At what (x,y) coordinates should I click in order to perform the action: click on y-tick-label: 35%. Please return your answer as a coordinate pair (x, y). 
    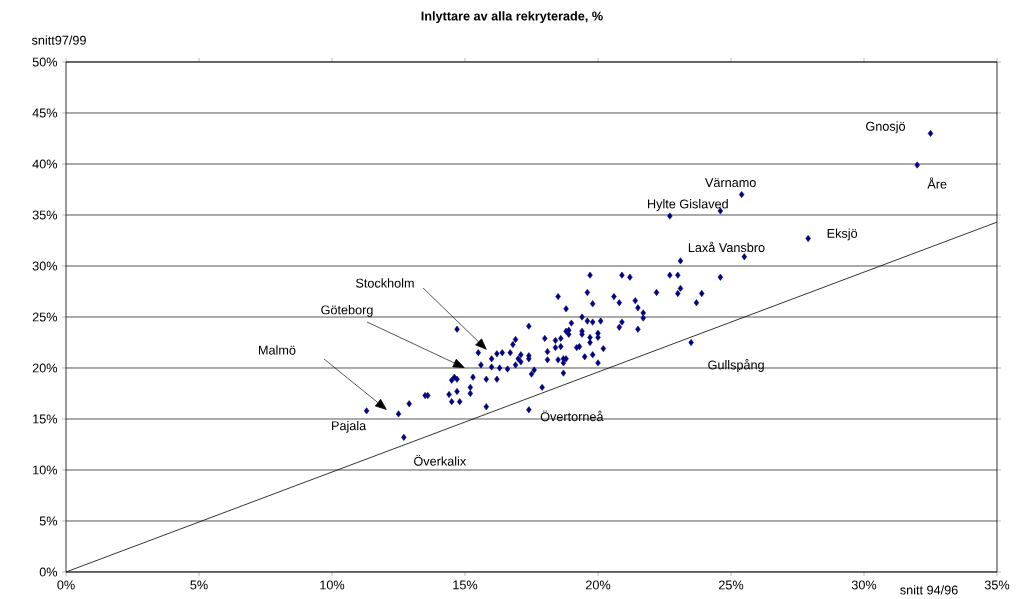
    Looking at the image, I should click on (45, 215).